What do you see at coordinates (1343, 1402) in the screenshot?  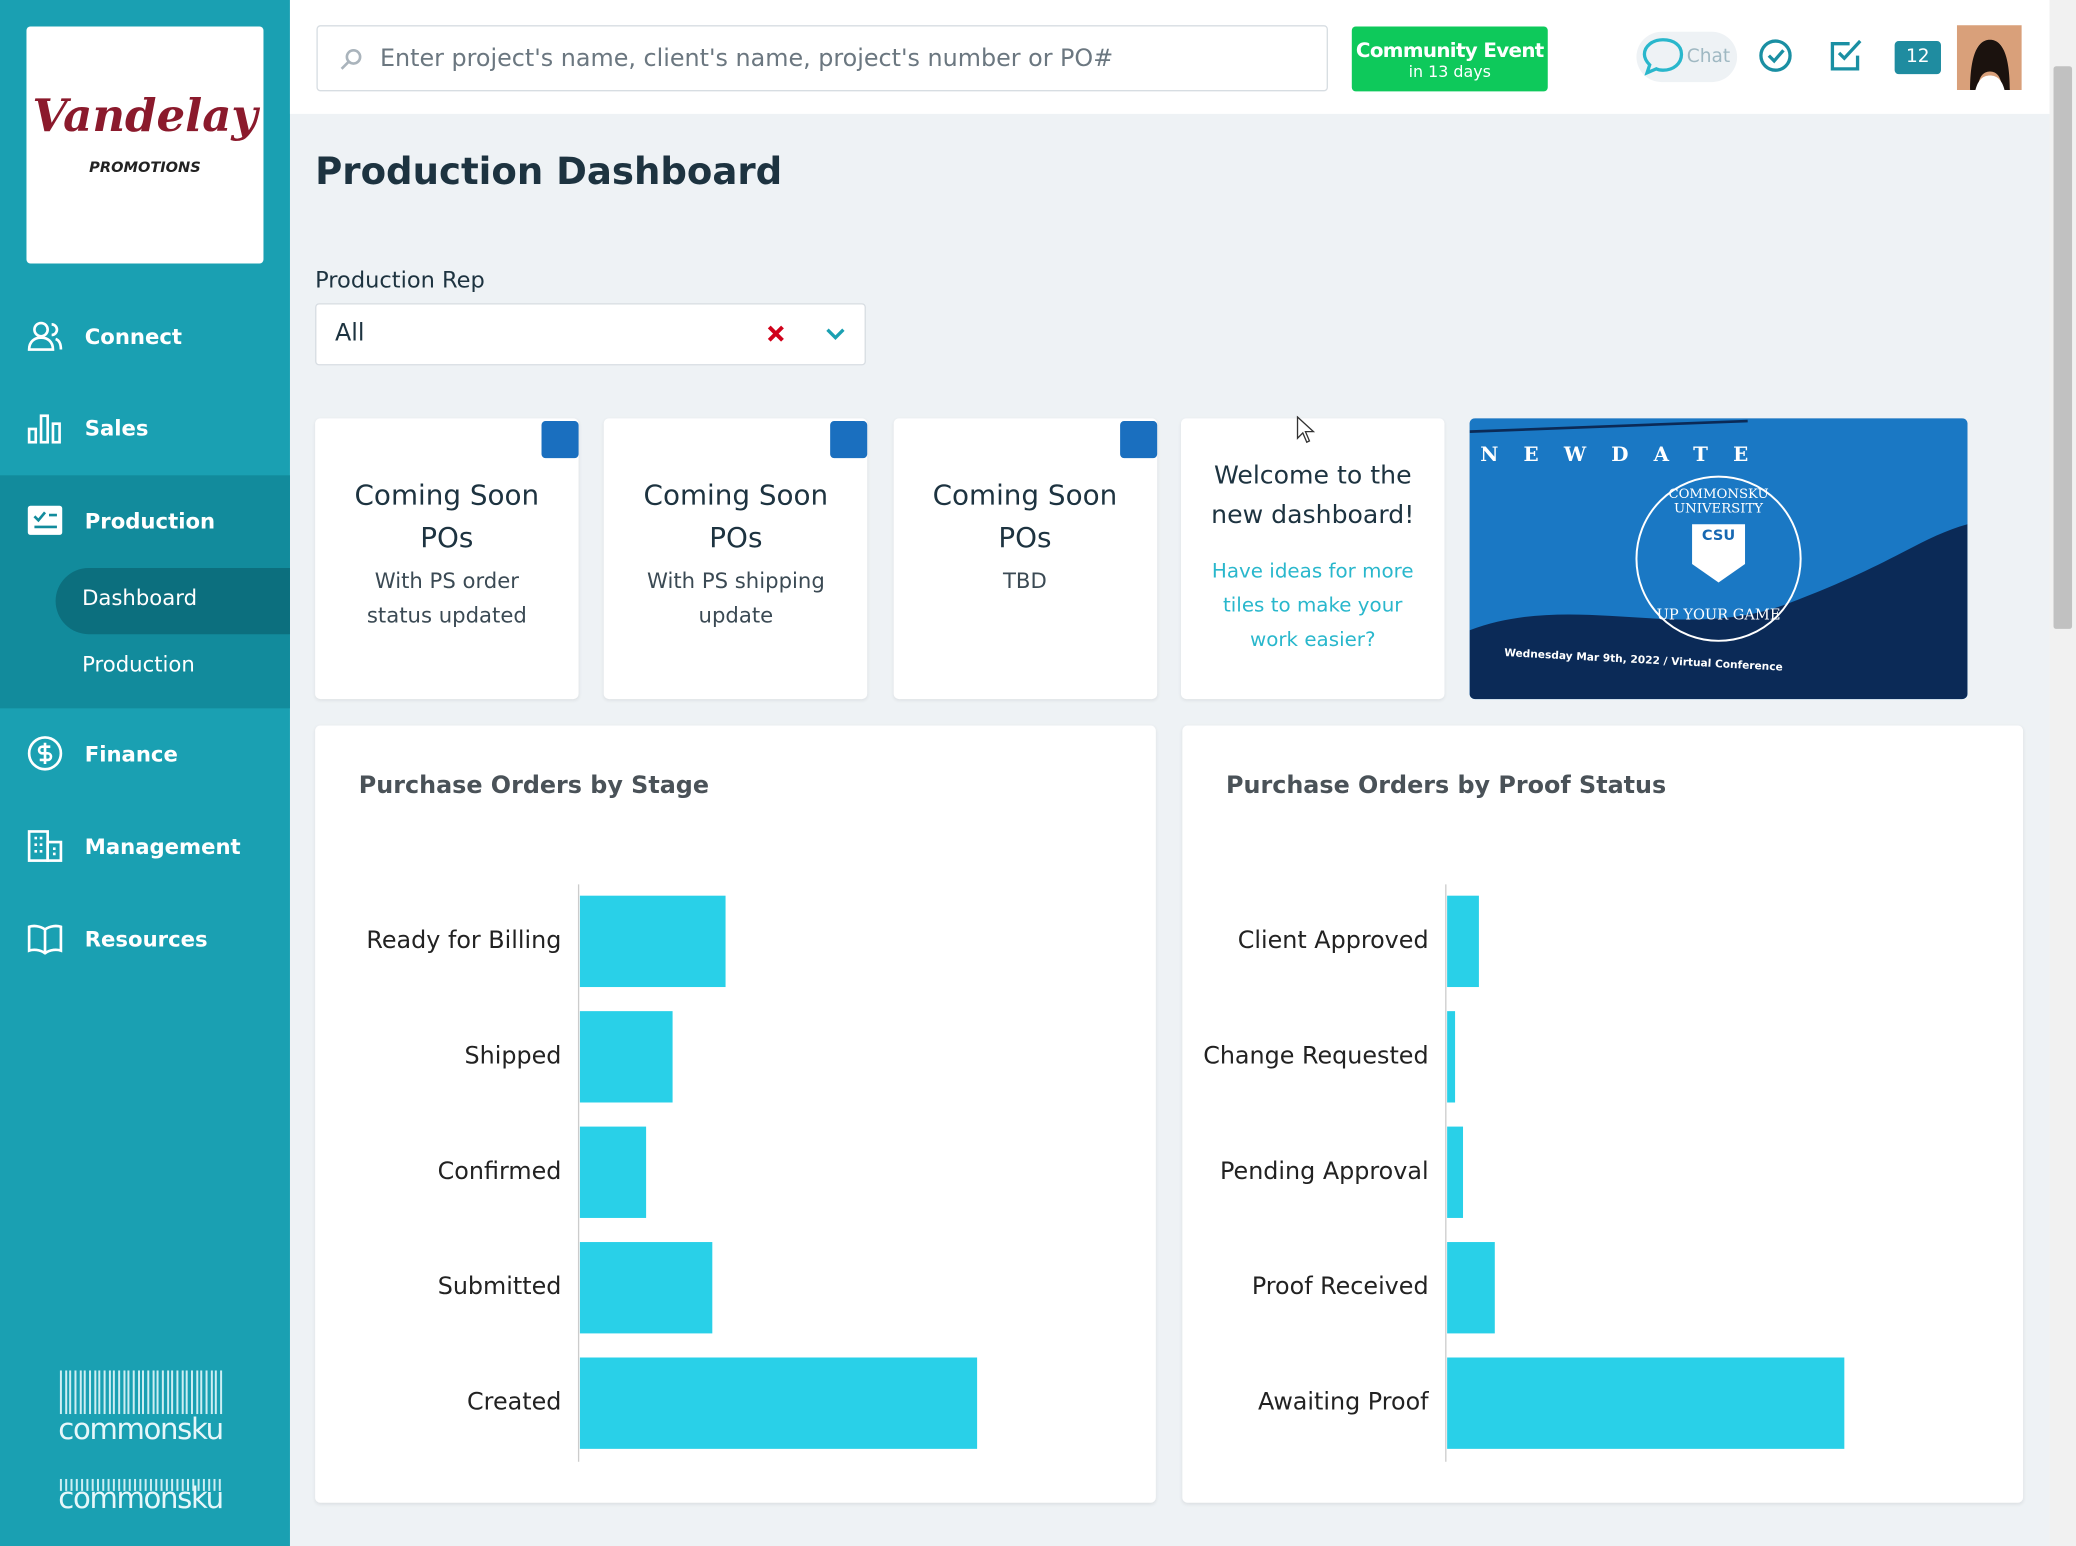 I see `y-tick-label: Awaiting Proof` at bounding box center [1343, 1402].